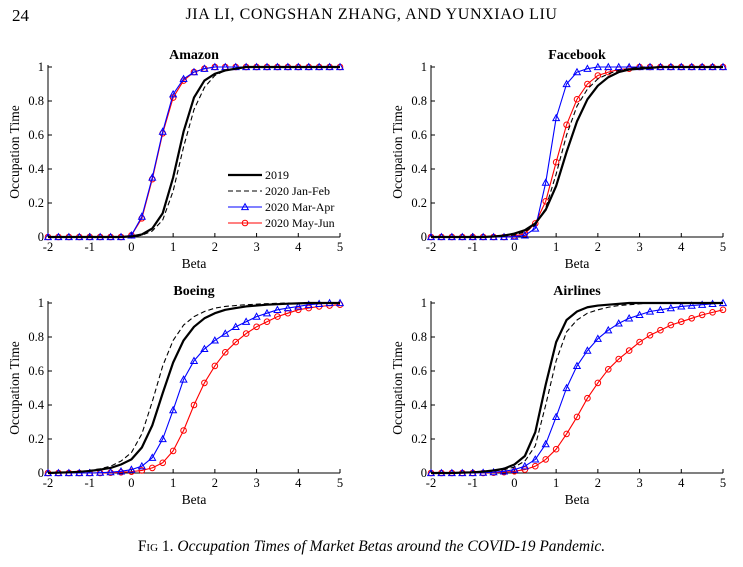 The image size is (743, 567). What do you see at coordinates (194, 55) in the screenshot?
I see `chart-title: Amazon` at bounding box center [194, 55].